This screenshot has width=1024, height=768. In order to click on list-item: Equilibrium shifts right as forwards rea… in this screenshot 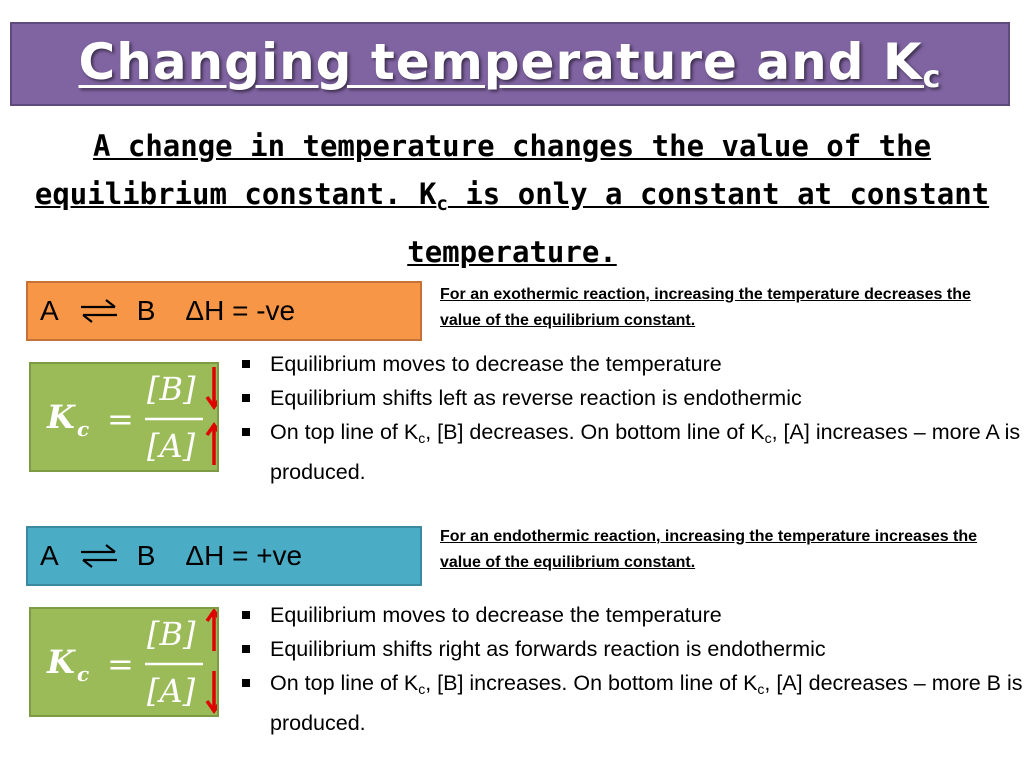, I will do `click(631, 649)`.